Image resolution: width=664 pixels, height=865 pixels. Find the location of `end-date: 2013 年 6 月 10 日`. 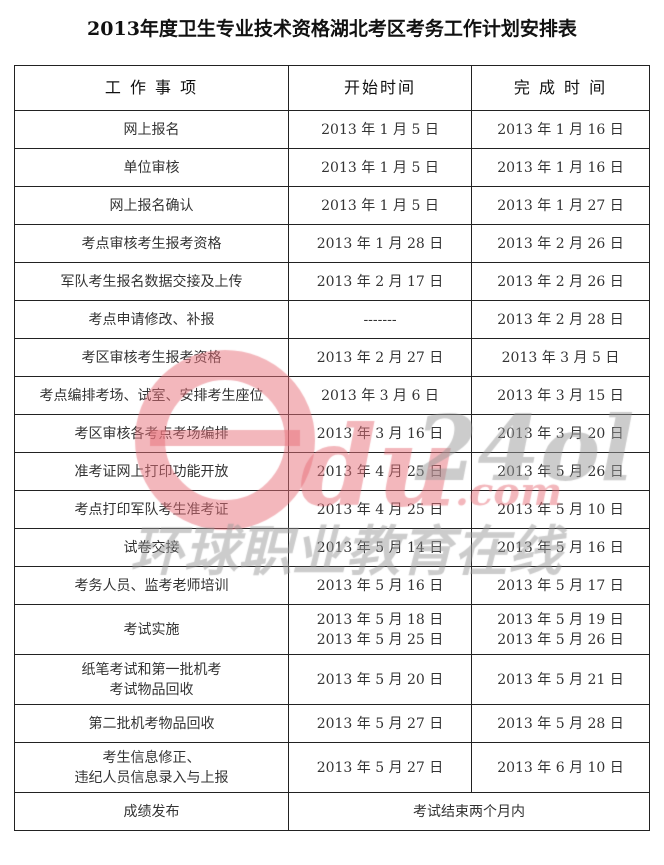

end-date: 2013 年 6 月 10 日 is located at coordinates (560, 767).